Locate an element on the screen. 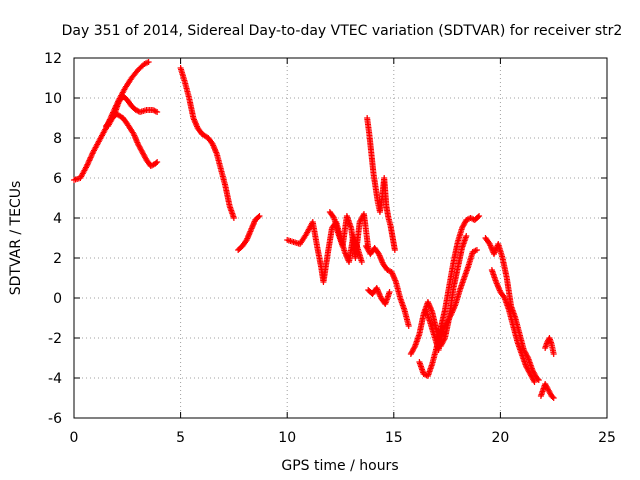 The height and width of the screenshot is (480, 640). y-tick-label: 4 is located at coordinates (57, 219).